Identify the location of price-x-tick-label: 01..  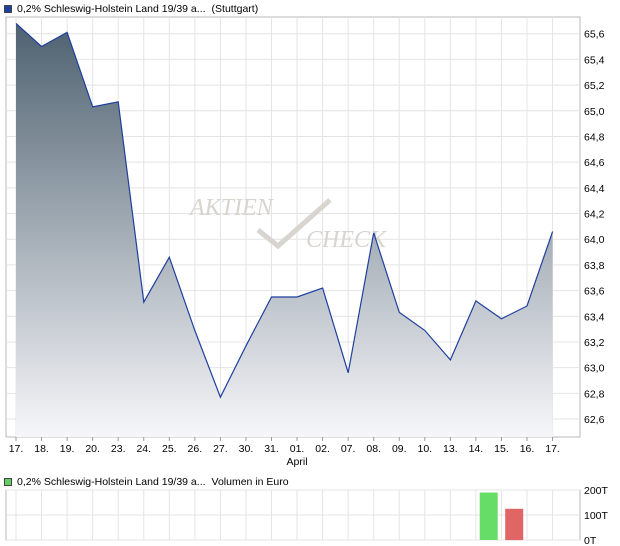
(297, 449).